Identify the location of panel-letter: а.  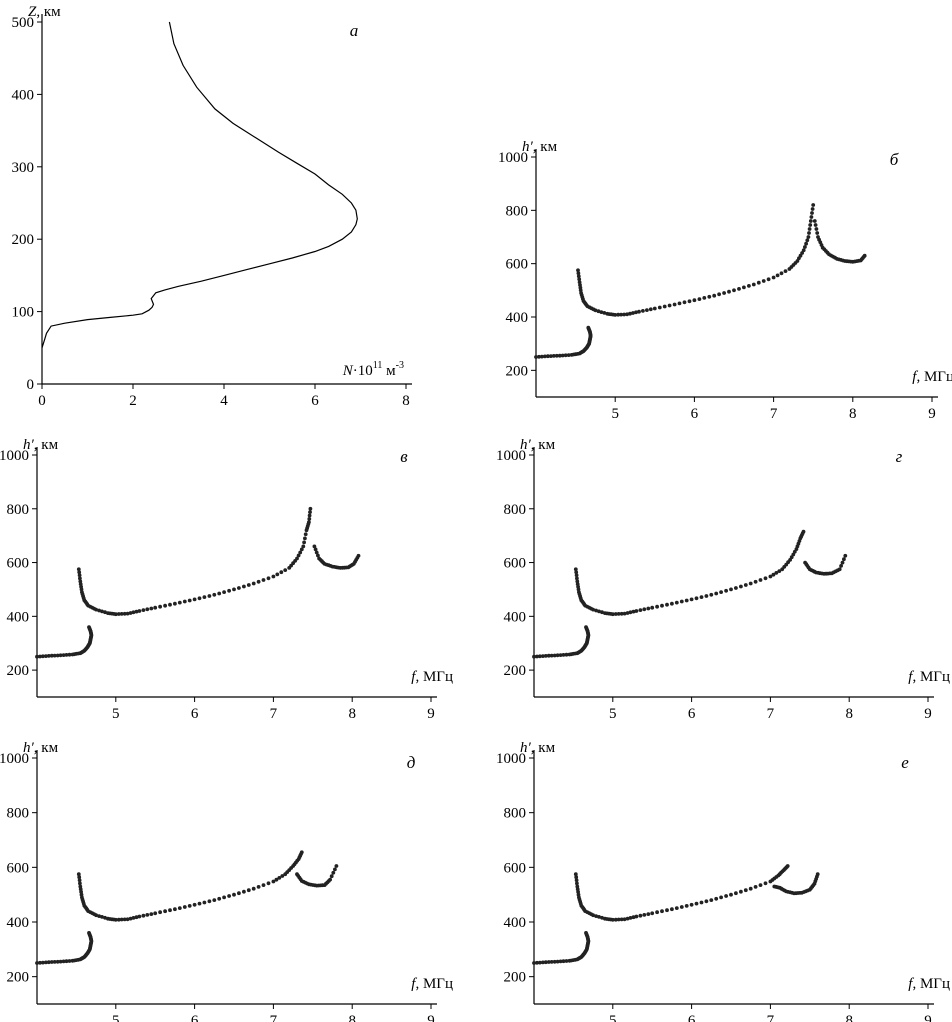
(354, 30).